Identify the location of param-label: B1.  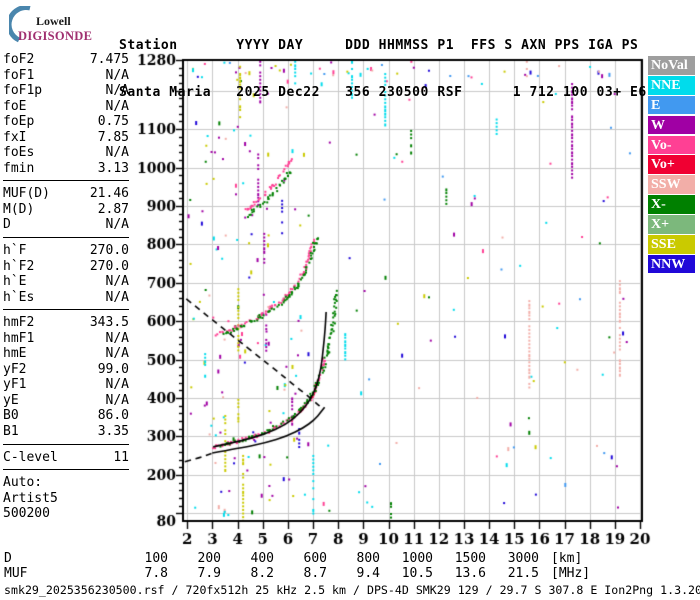
(11, 432).